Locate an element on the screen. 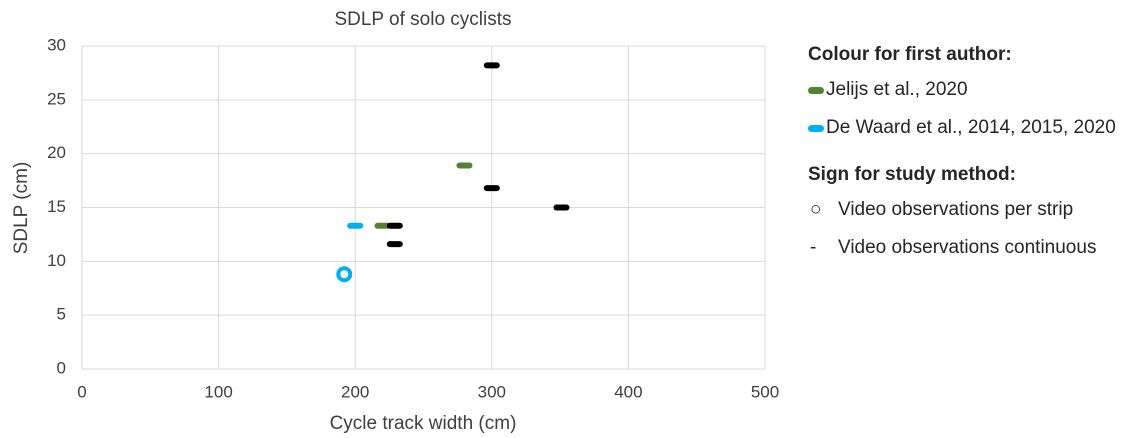  y-tick-label: 10 is located at coordinates (56, 260).